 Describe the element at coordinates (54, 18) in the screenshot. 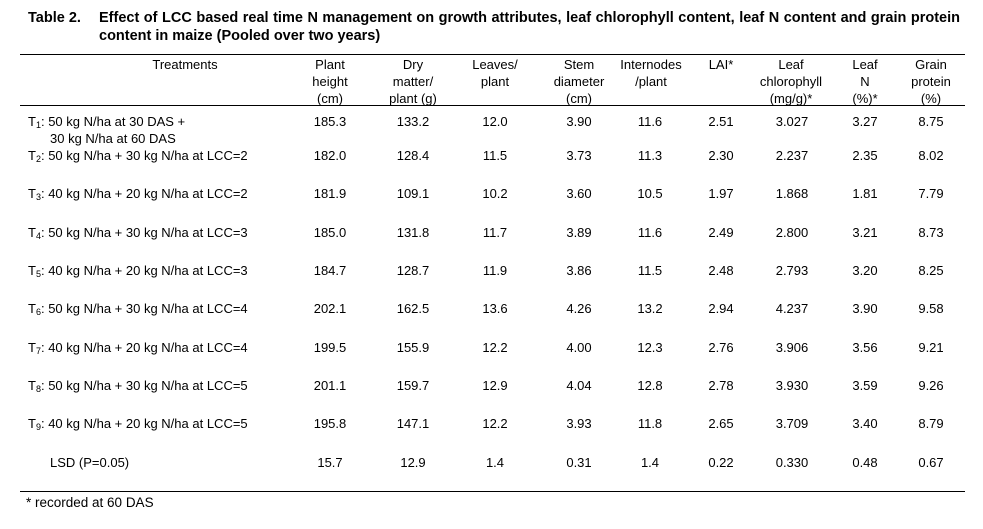

I see `table-label: Table 2.` at that location.